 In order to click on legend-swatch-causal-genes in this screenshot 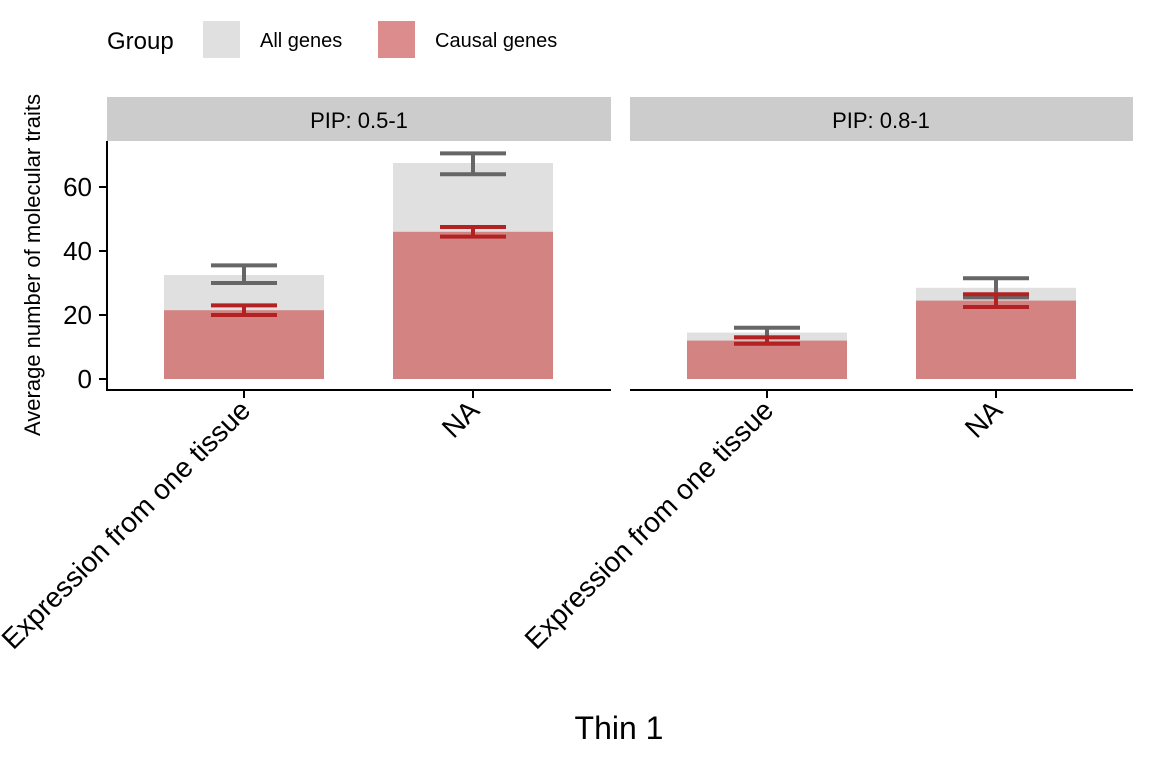, I will do `click(396, 39)`.